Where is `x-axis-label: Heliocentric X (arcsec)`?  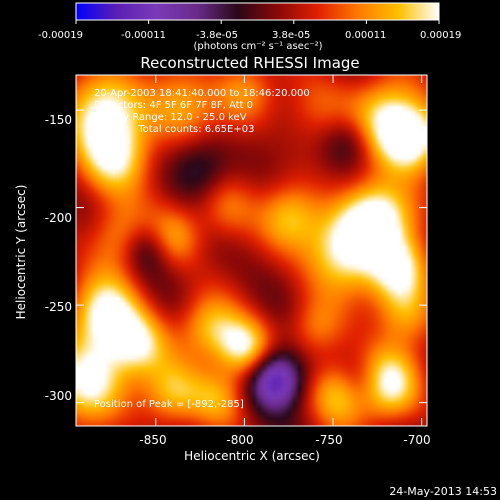
x-axis-label: Heliocentric X (arcsec) is located at coordinates (252, 456).